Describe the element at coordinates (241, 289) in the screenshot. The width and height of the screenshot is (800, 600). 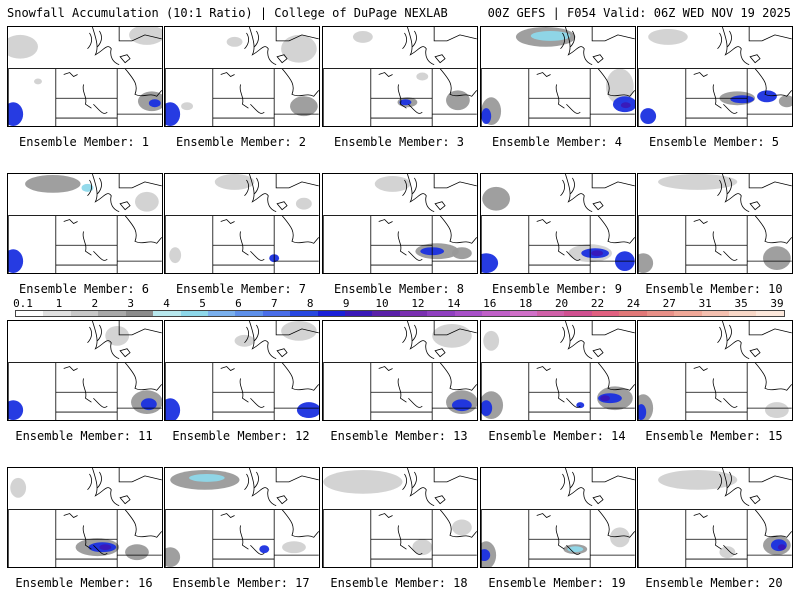
I see `member-label: Ensemble Member: 7` at that location.